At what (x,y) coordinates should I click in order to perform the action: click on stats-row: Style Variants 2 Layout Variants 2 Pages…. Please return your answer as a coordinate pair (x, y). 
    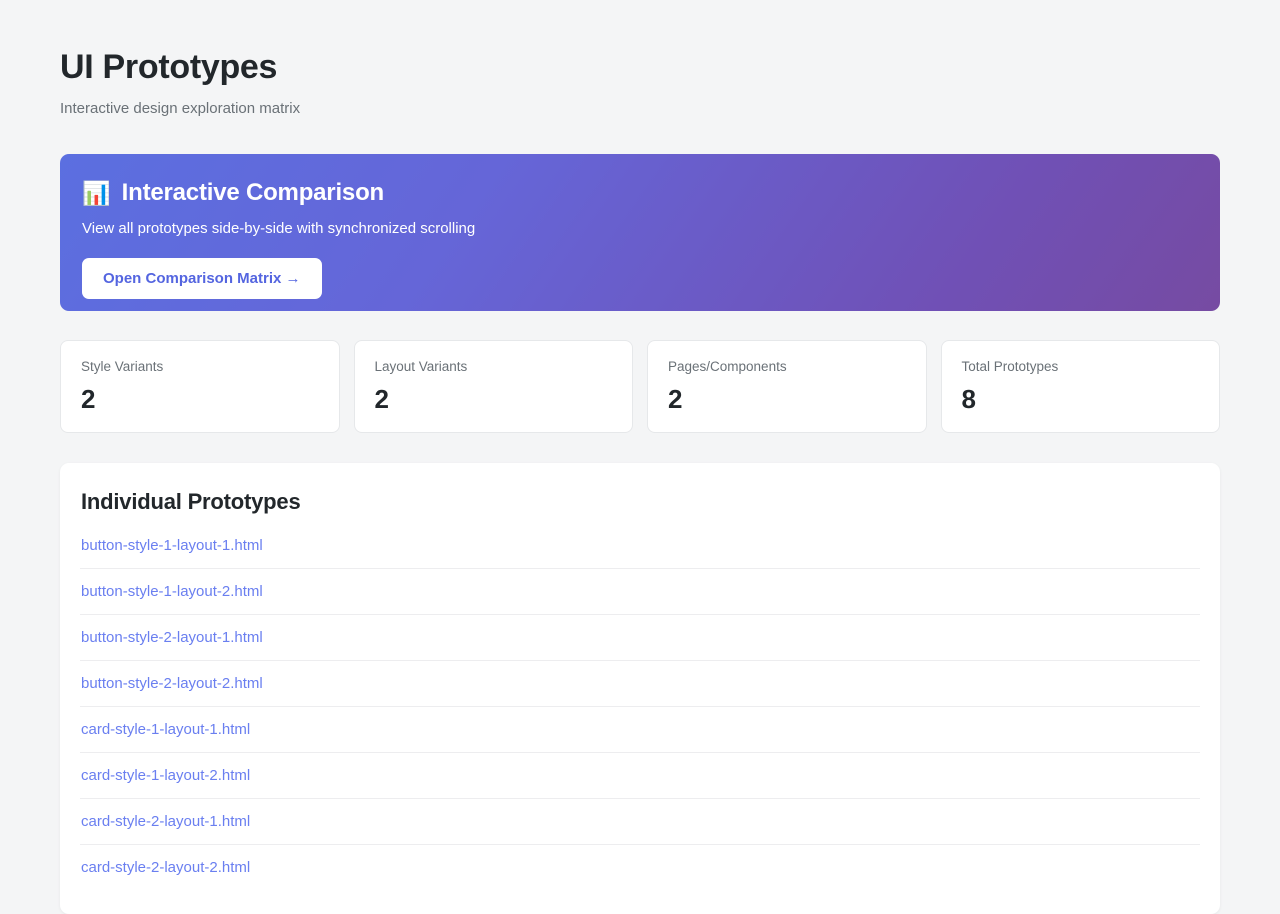
    Looking at the image, I should click on (640, 387).